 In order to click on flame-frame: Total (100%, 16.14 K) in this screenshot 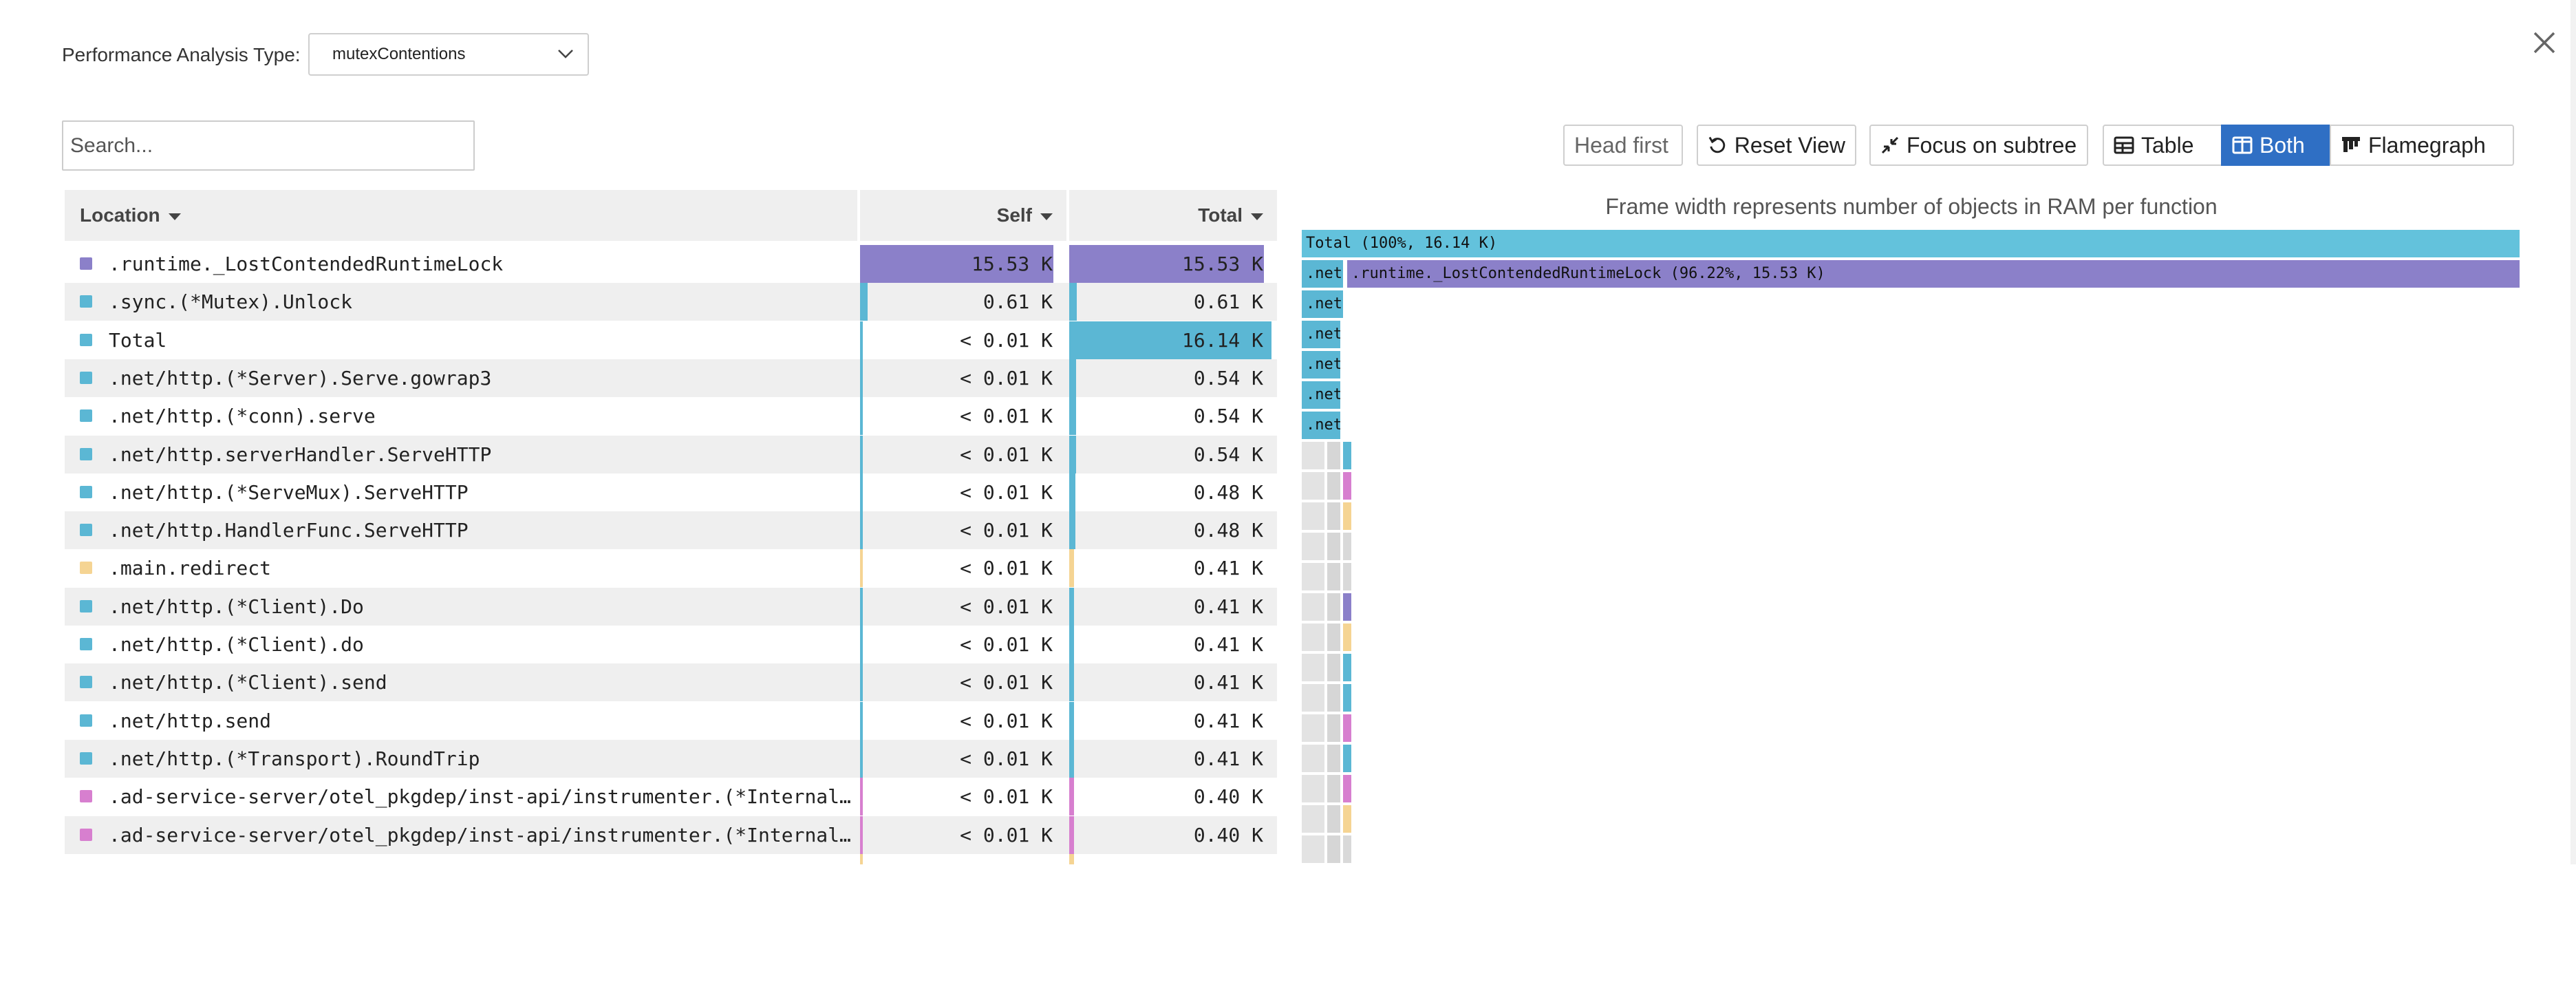, I will do `click(1912, 243)`.